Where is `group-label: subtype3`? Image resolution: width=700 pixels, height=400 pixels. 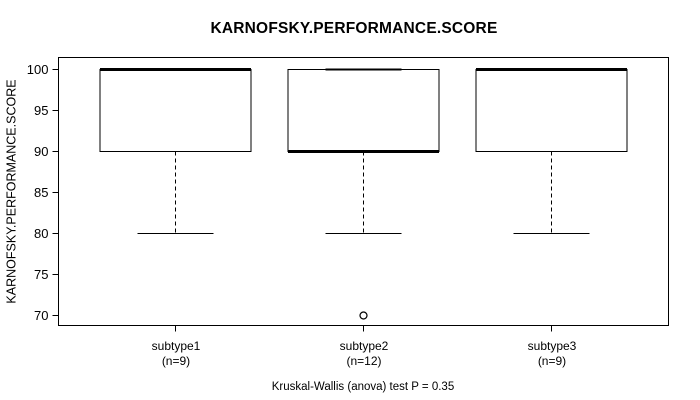 group-label: subtype3 is located at coordinates (552, 346).